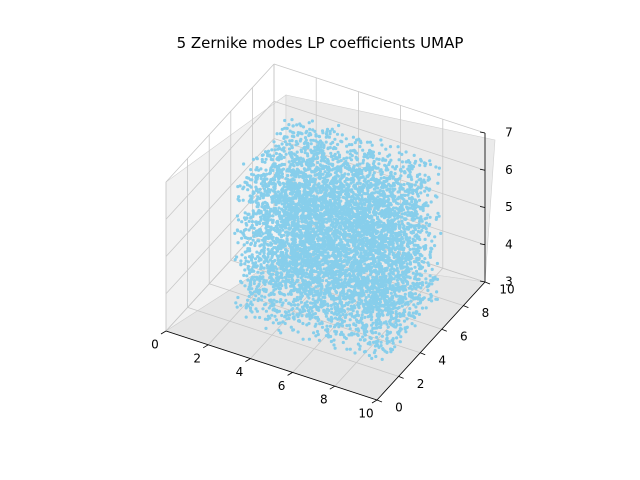  I want to click on gridline-z-back, so click(379, 173).